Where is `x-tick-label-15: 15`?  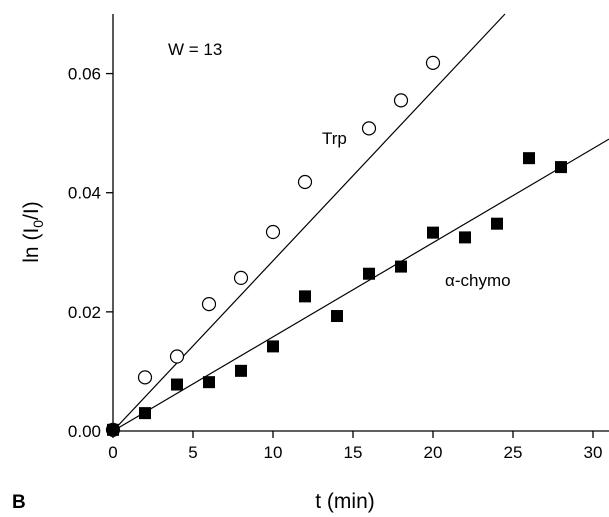
x-tick-label-15: 15 is located at coordinates (353, 452).